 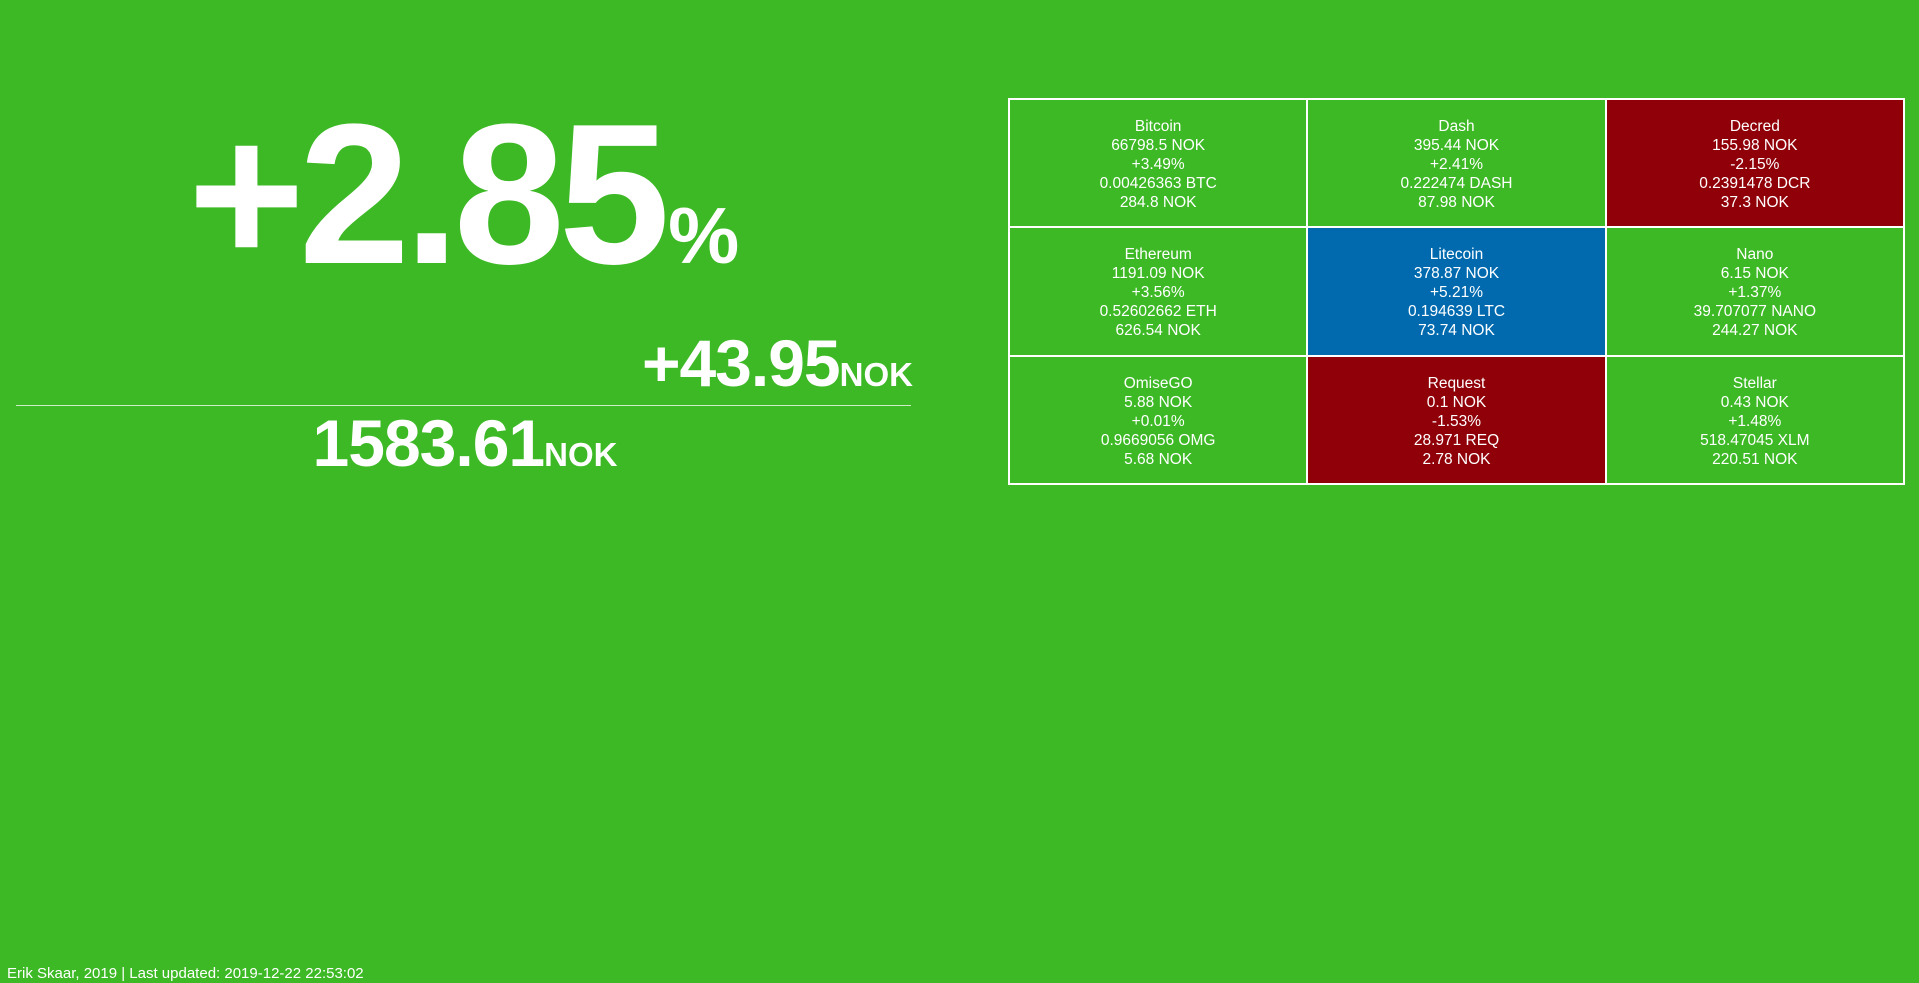 What do you see at coordinates (1755, 331) in the screenshot?
I see `coin-value: 244.27 NOK` at bounding box center [1755, 331].